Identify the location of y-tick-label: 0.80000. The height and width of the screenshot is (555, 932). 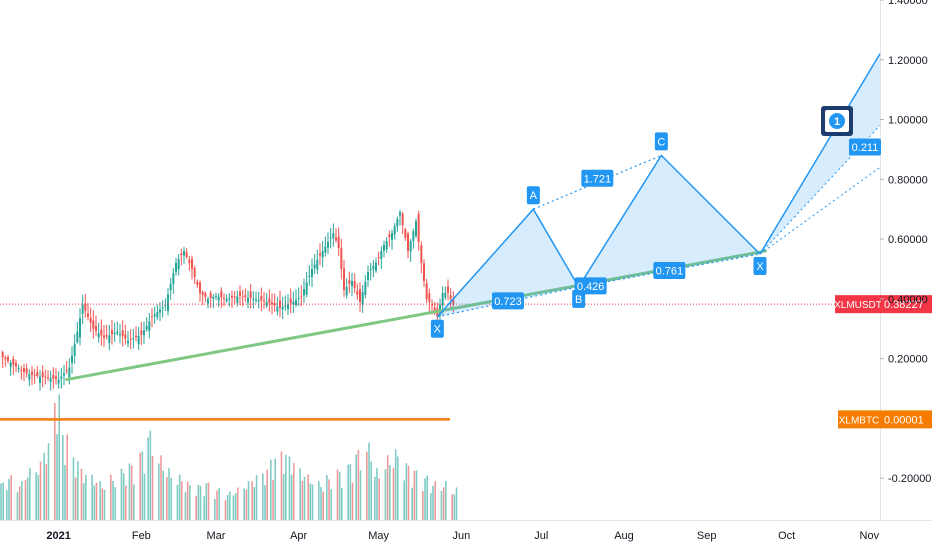
(908, 180).